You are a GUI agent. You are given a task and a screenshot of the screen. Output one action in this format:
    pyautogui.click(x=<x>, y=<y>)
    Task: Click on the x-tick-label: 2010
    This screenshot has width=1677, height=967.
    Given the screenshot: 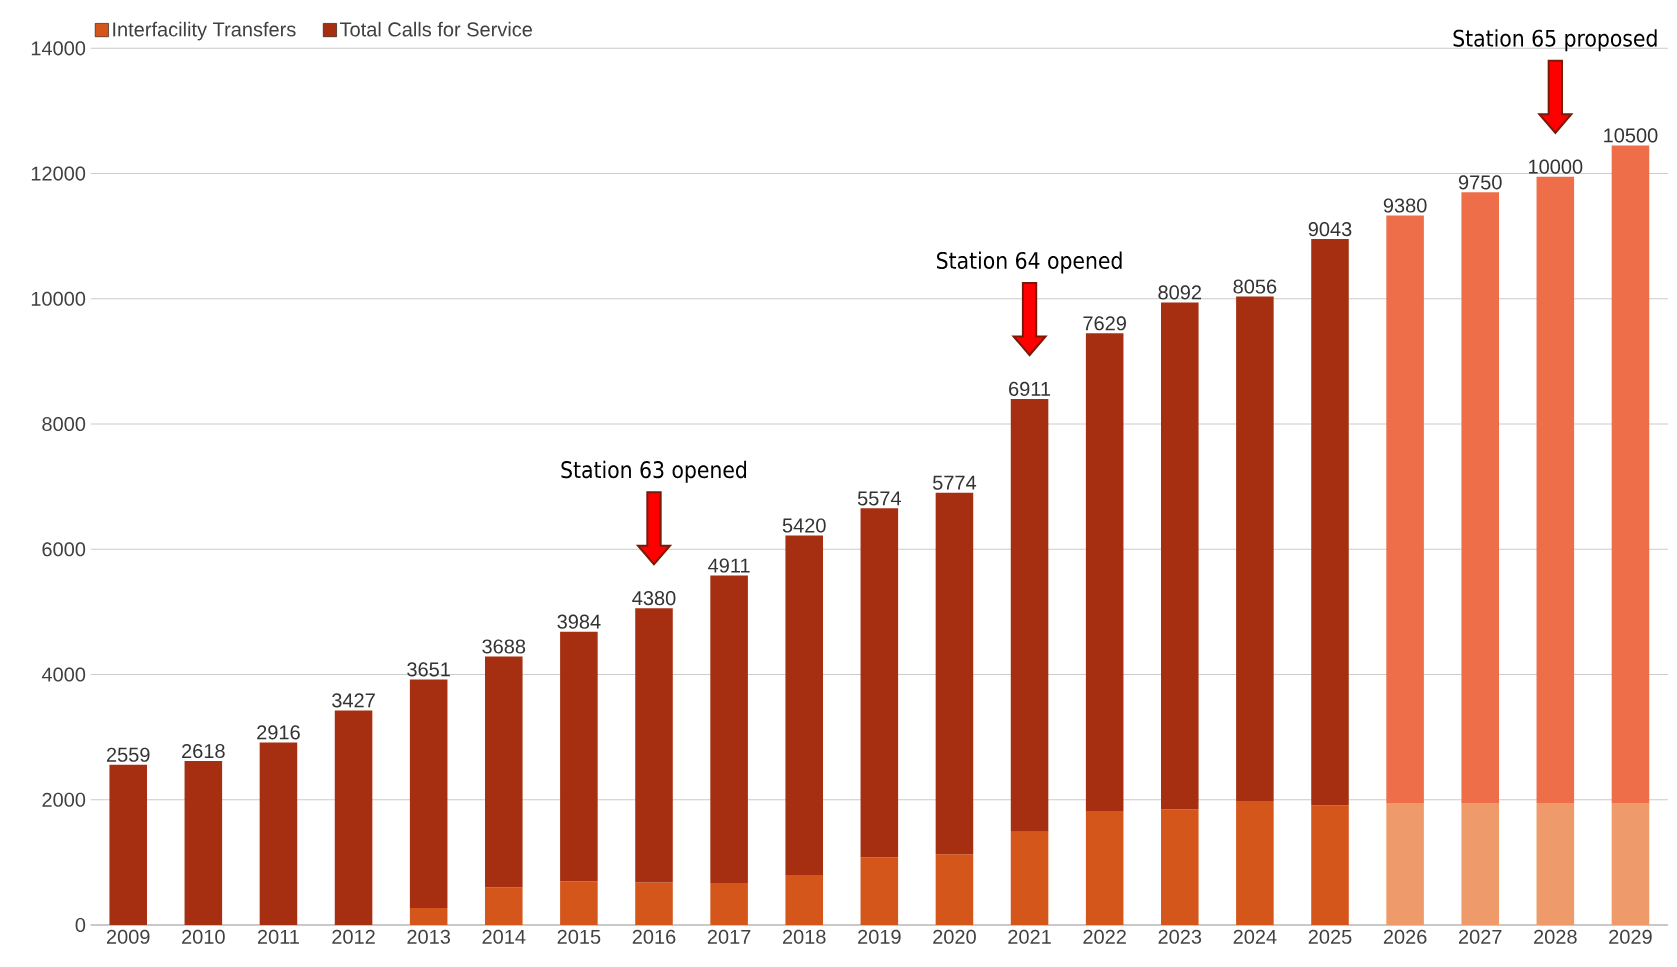 What is the action you would take?
    pyautogui.click(x=203, y=936)
    